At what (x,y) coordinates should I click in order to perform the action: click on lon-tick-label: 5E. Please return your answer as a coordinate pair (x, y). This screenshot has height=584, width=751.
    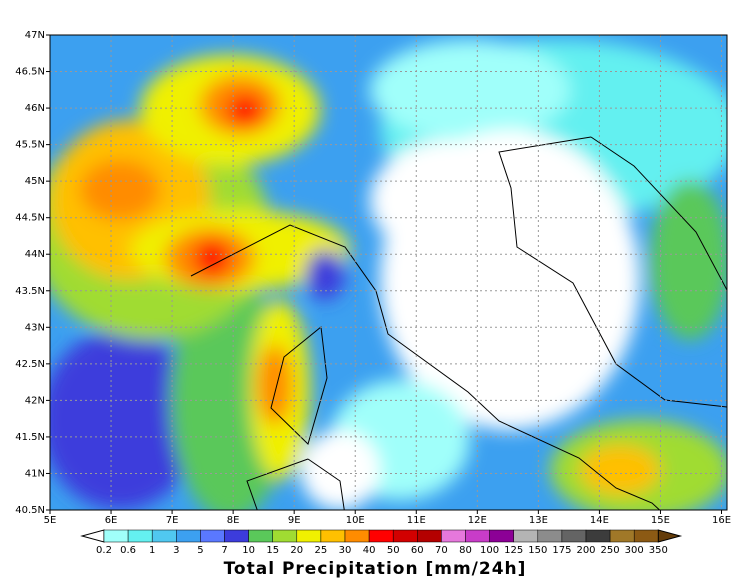
    Looking at the image, I should click on (50, 520).